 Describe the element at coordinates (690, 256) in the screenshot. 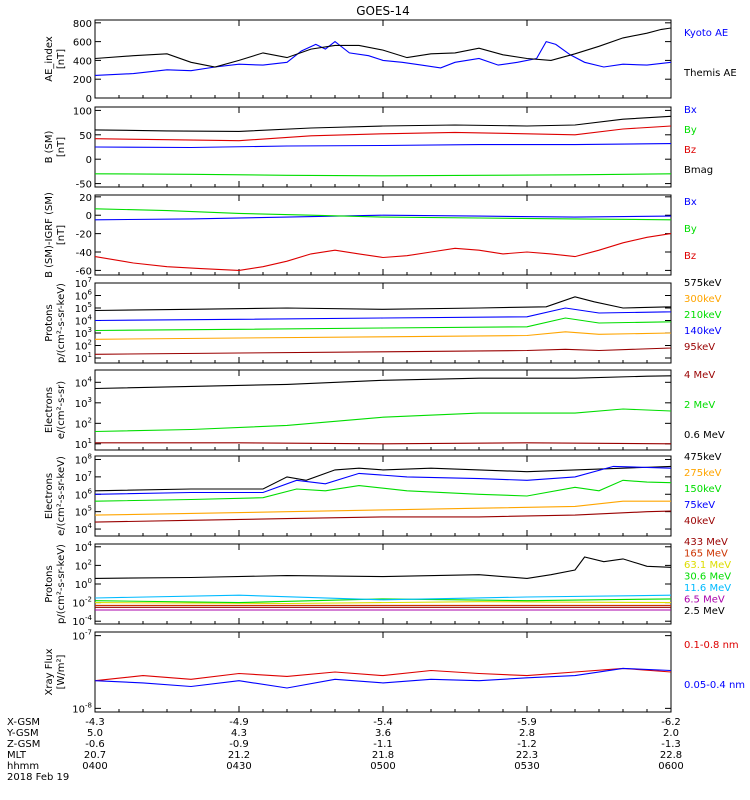

I see `legend-entry: Bz` at that location.